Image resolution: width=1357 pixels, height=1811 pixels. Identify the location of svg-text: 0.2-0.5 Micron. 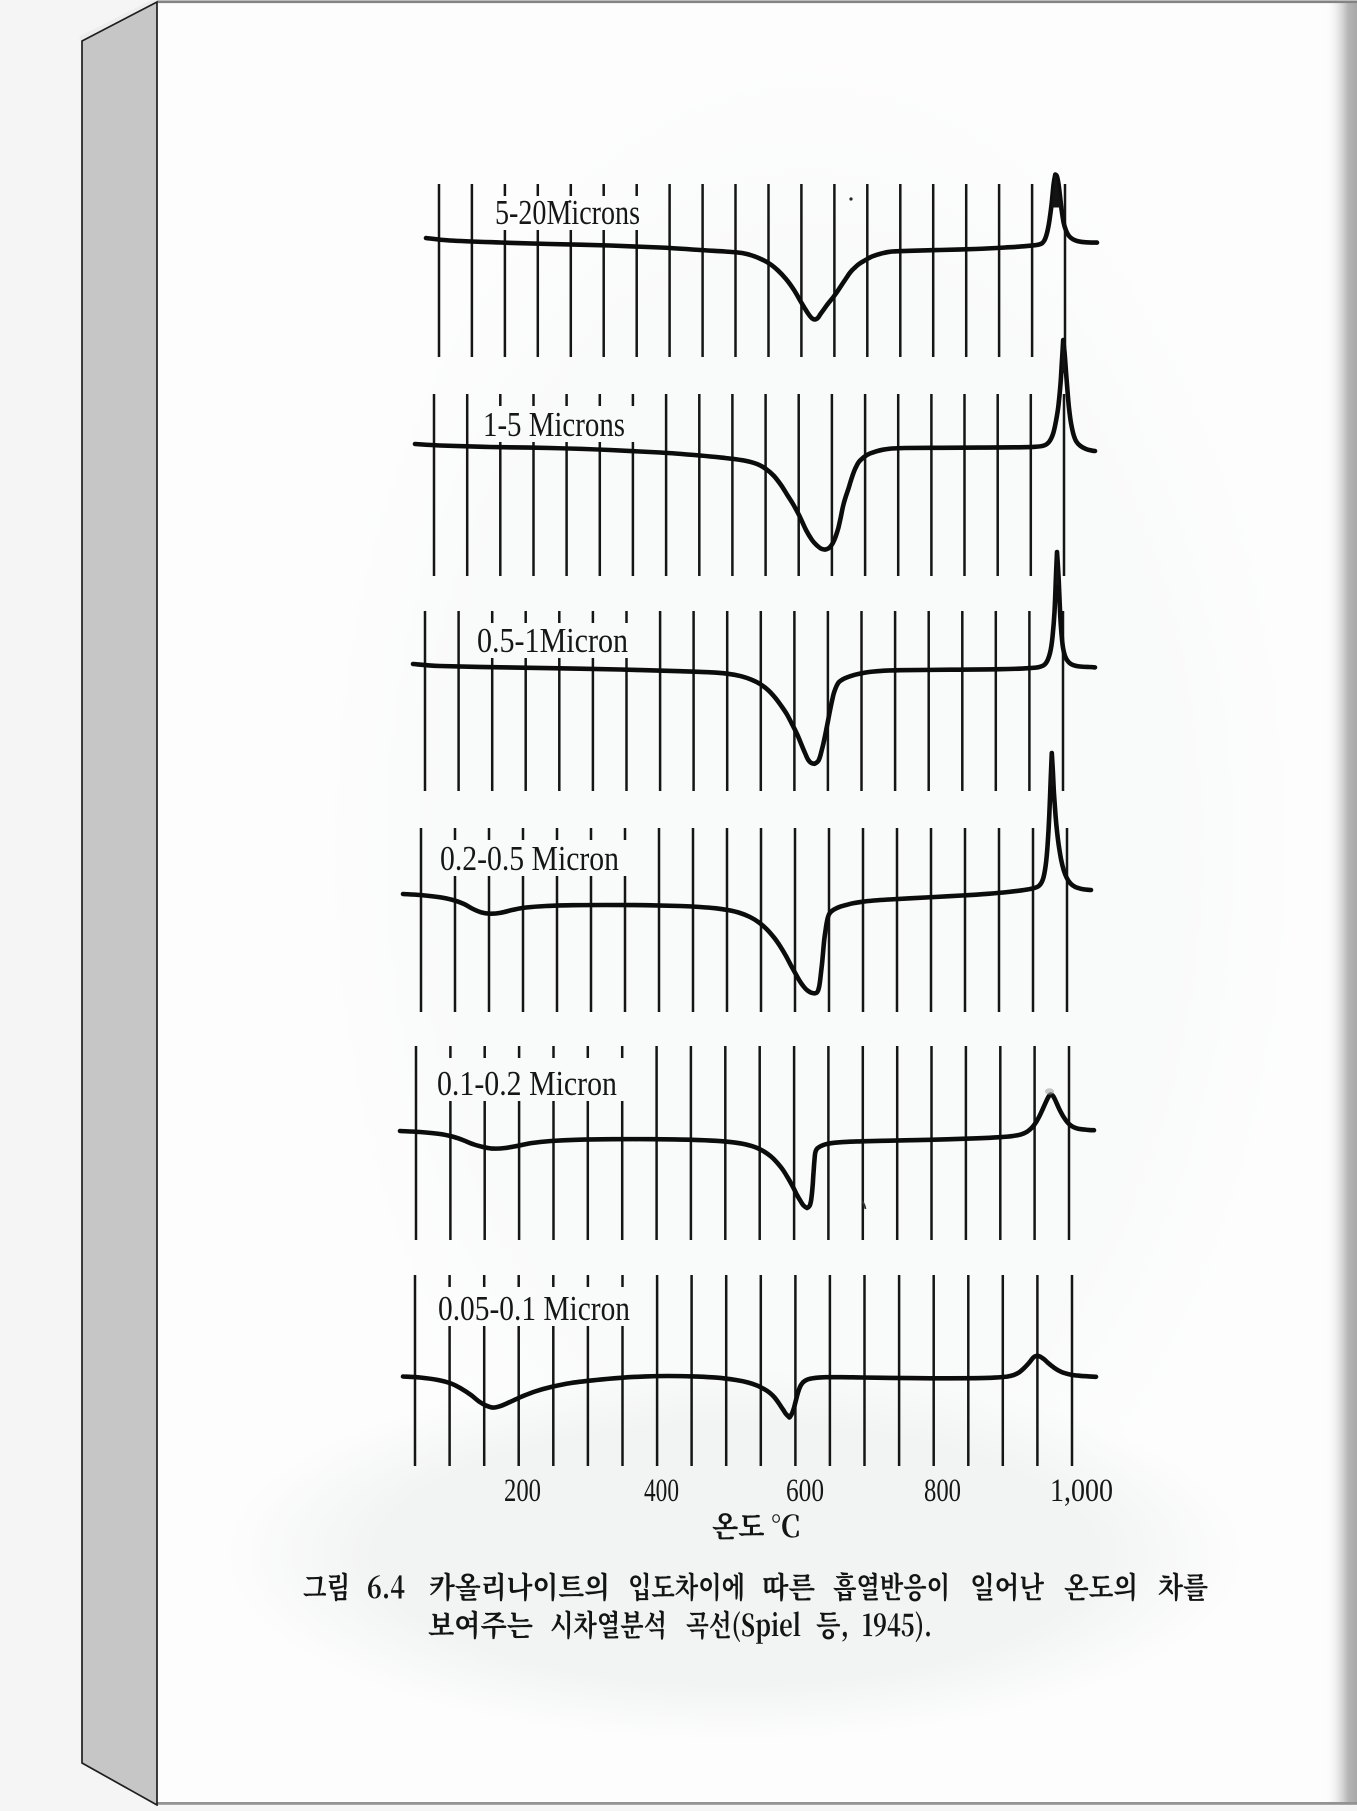
(529, 858).